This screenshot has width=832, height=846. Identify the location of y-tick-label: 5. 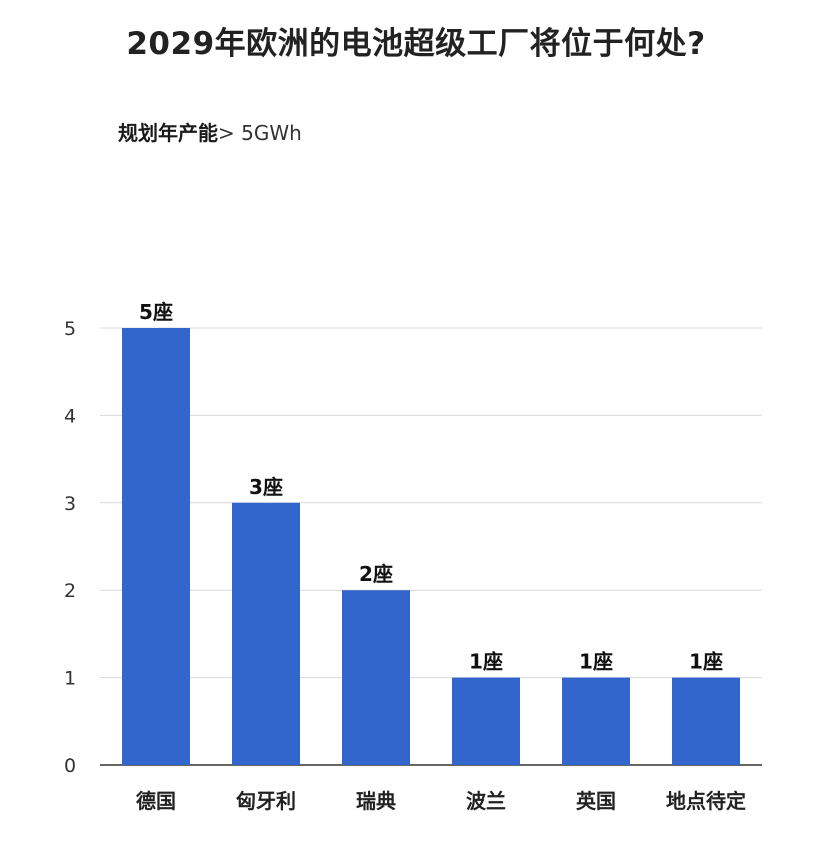
(70, 329).